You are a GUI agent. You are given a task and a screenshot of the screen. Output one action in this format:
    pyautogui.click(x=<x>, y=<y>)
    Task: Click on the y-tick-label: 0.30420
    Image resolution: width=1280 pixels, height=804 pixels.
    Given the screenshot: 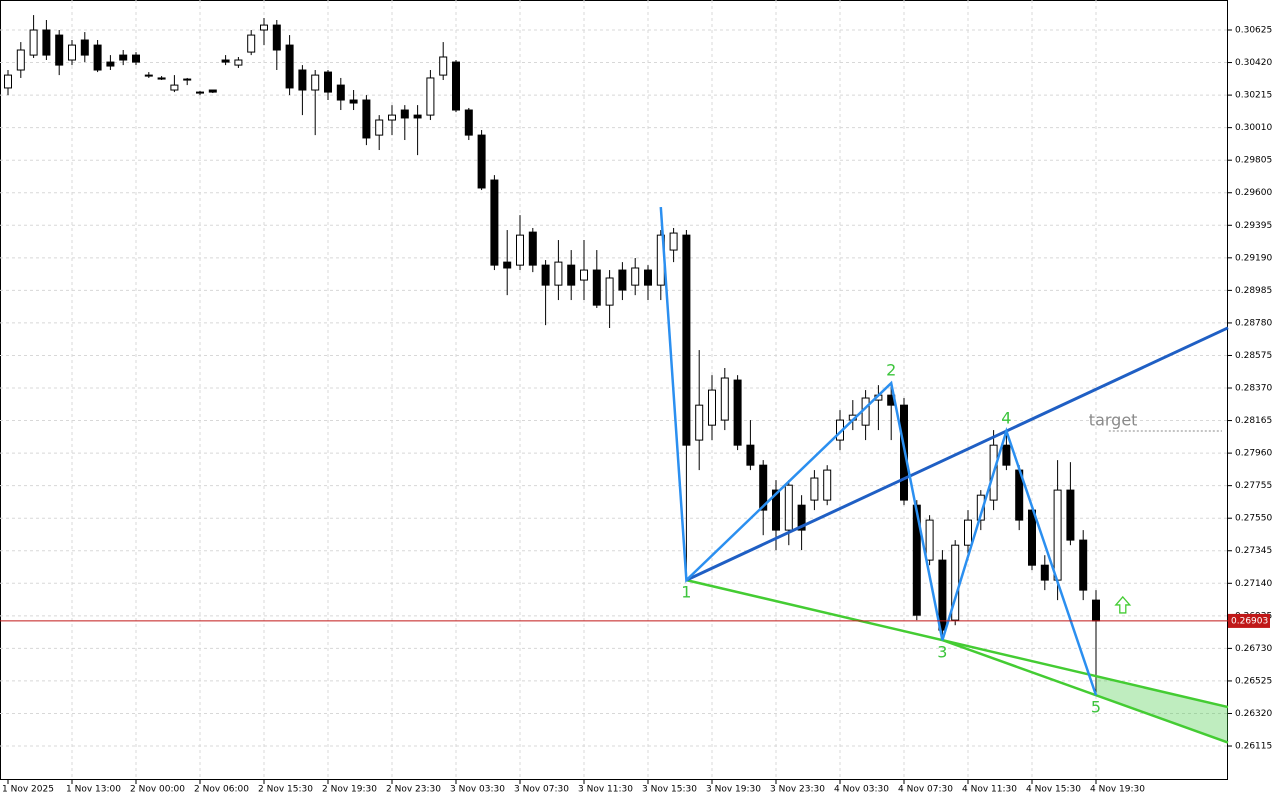 What is the action you would take?
    pyautogui.click(x=1253, y=63)
    